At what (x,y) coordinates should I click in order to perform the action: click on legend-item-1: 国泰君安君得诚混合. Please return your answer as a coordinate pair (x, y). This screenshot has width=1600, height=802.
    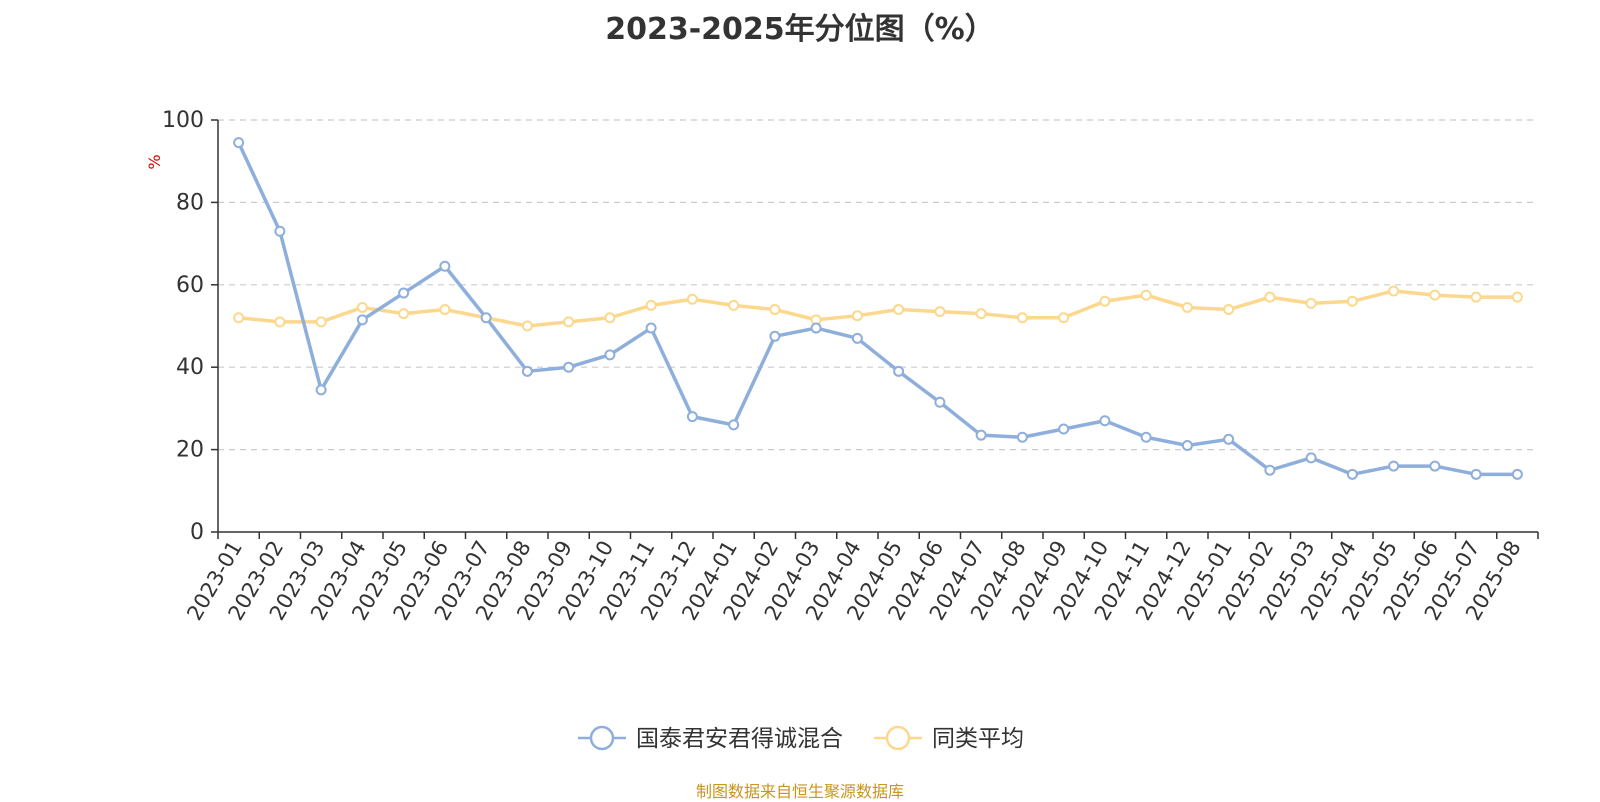
    Looking at the image, I should click on (710, 738).